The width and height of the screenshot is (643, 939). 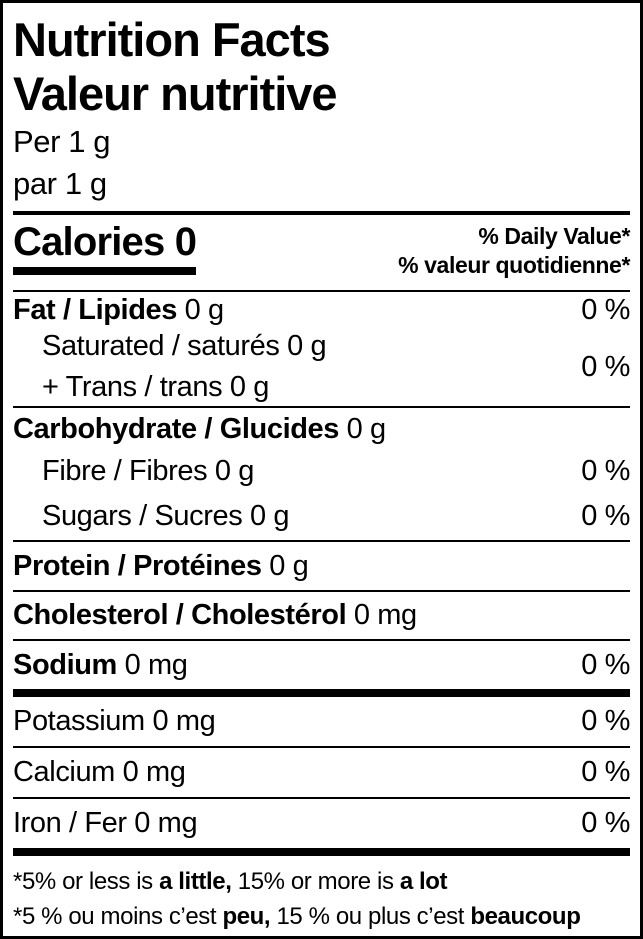 I want to click on nutrient-name: Potassium 0 mg, so click(x=114, y=721).